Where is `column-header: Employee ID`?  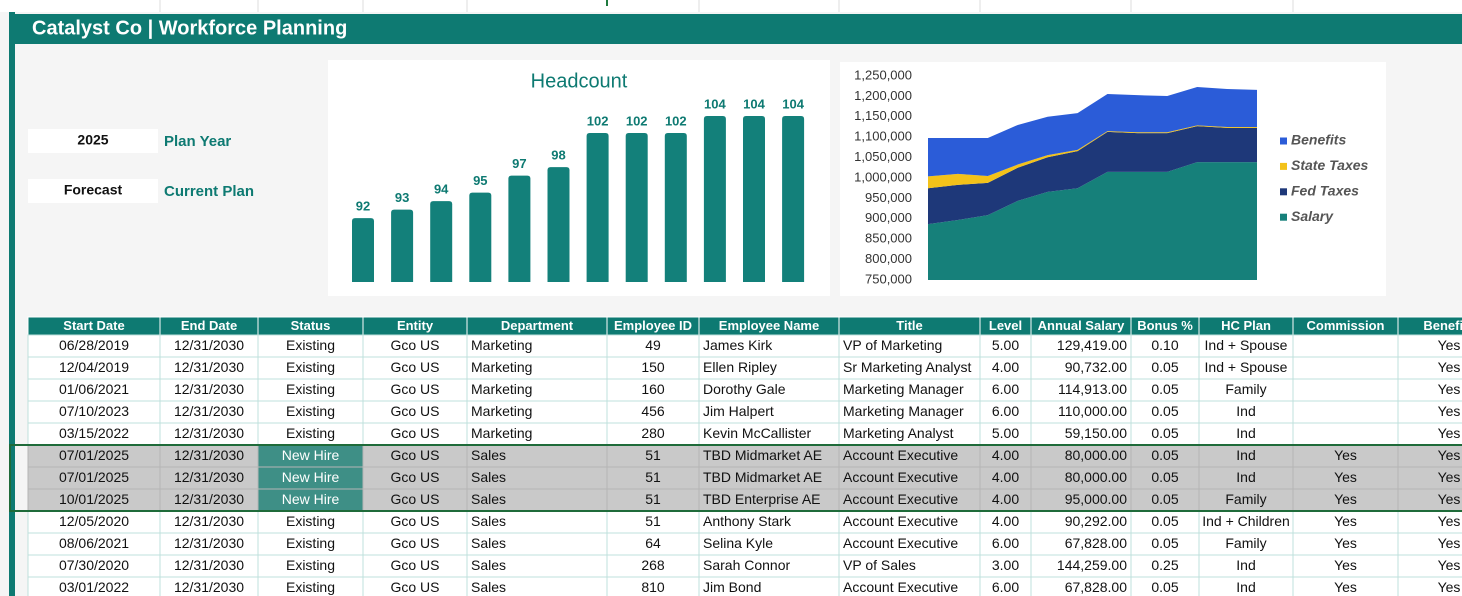
column-header: Employee ID is located at coordinates (653, 325).